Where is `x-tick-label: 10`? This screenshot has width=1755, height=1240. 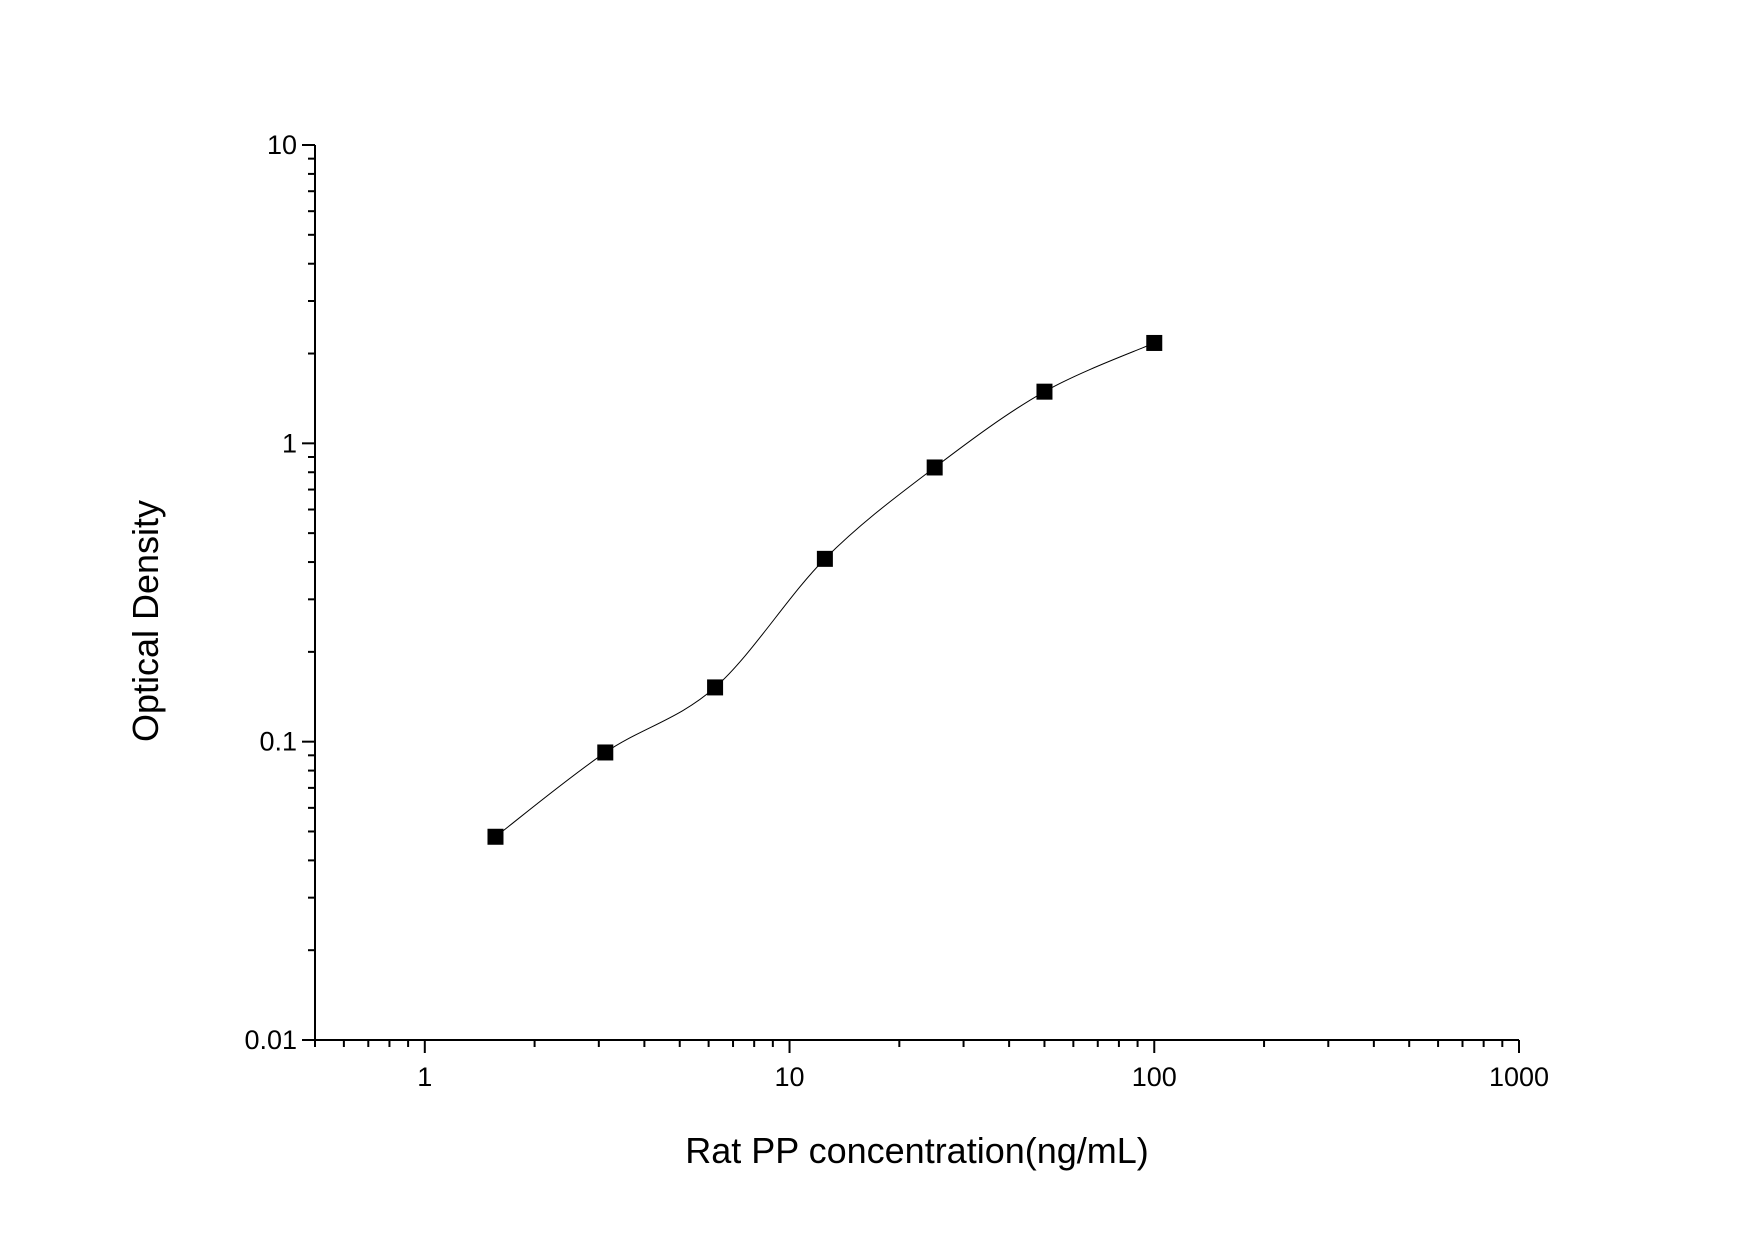 x-tick-label: 10 is located at coordinates (790, 1077).